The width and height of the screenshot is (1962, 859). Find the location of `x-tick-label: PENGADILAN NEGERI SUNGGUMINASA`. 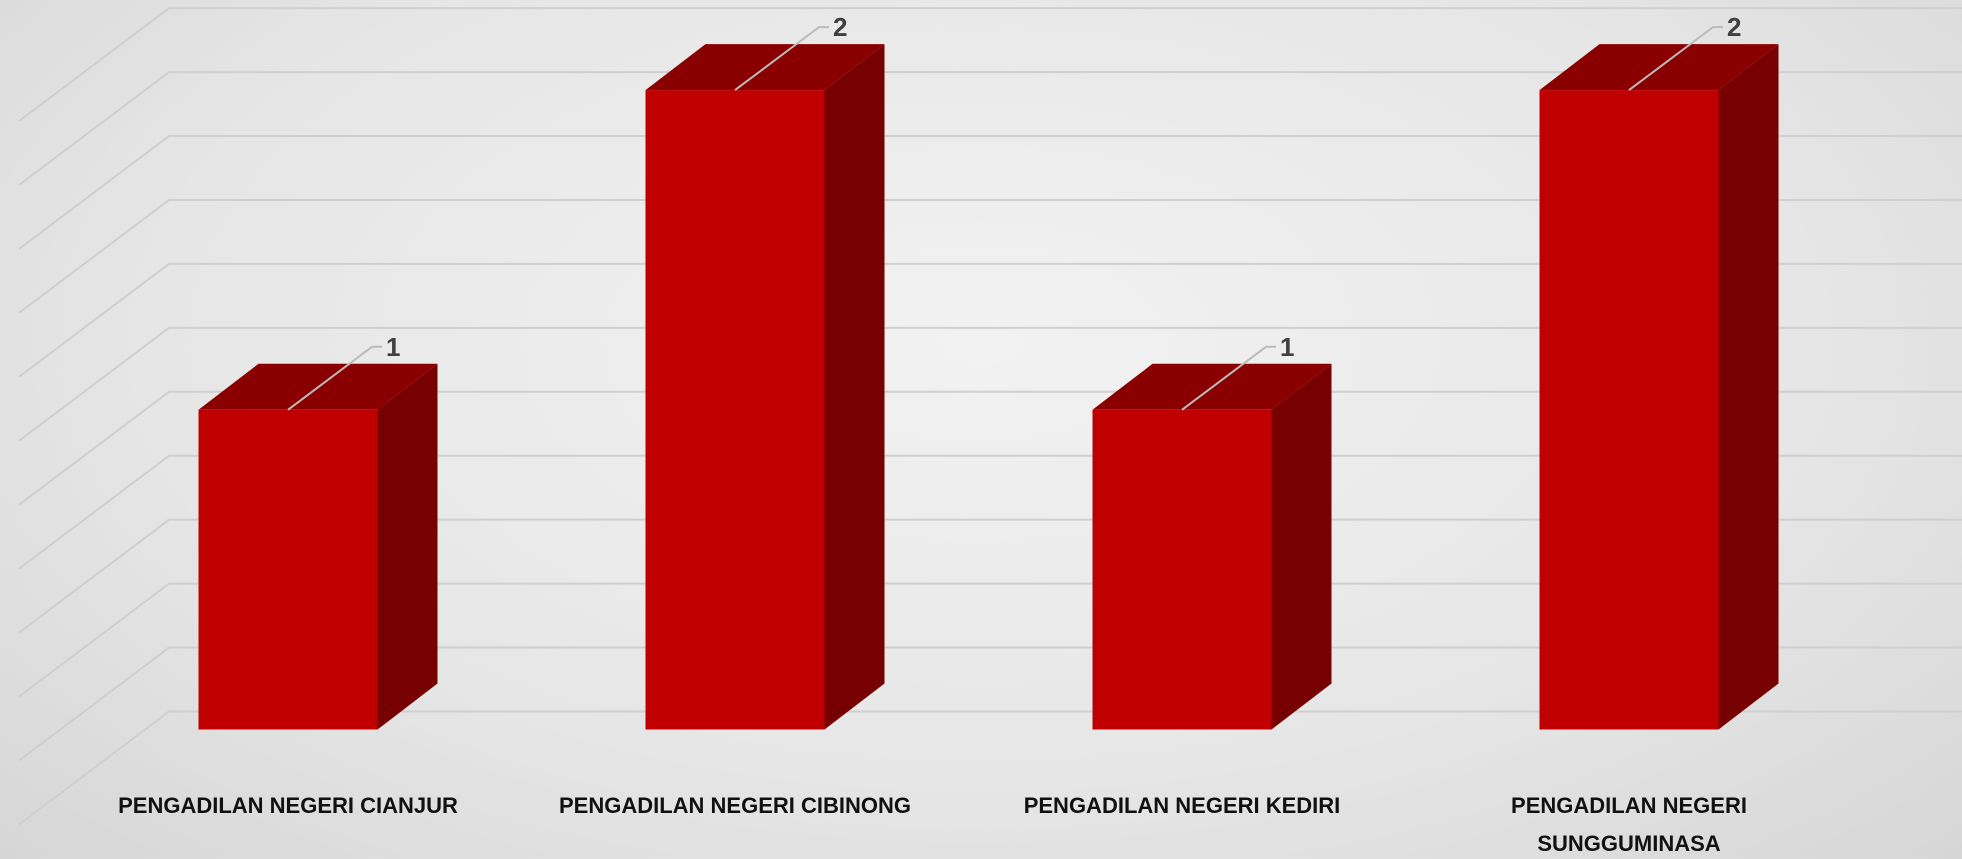

x-tick-label: PENGADILAN NEGERI SUNGGUMINASA is located at coordinates (1629, 824).